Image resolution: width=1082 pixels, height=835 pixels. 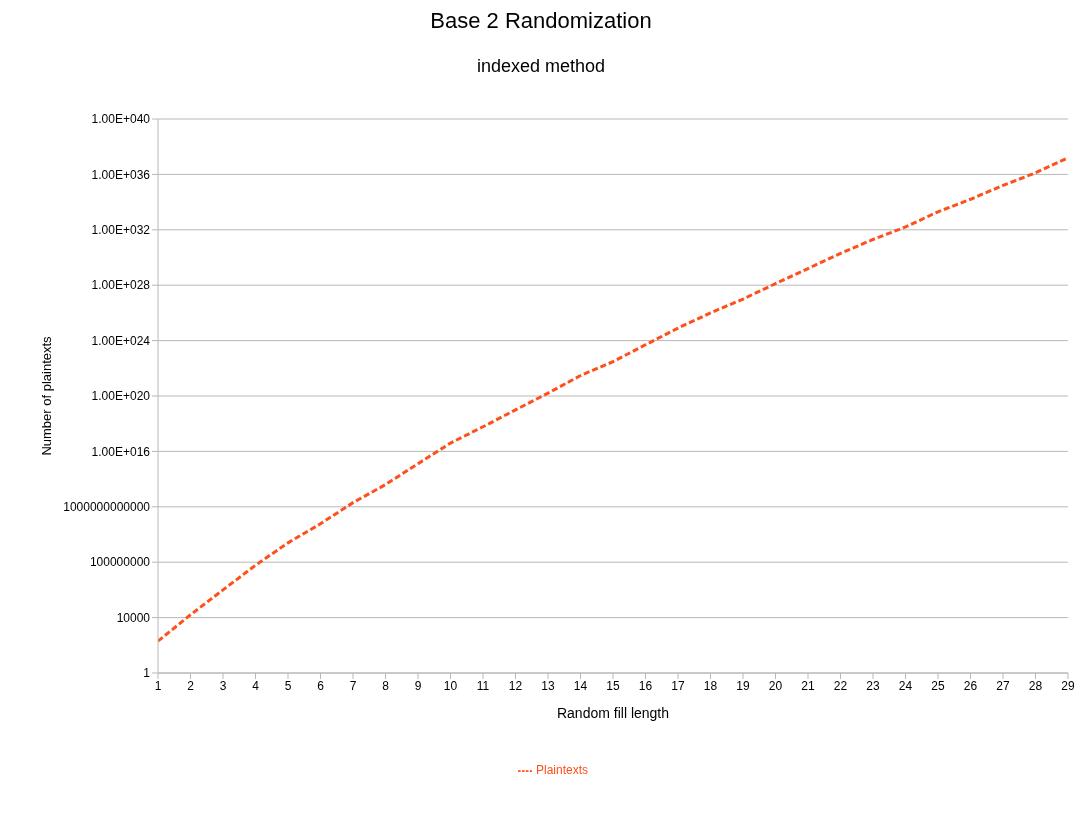 I want to click on y-tick-label: 1.00E+024, so click(x=121, y=340).